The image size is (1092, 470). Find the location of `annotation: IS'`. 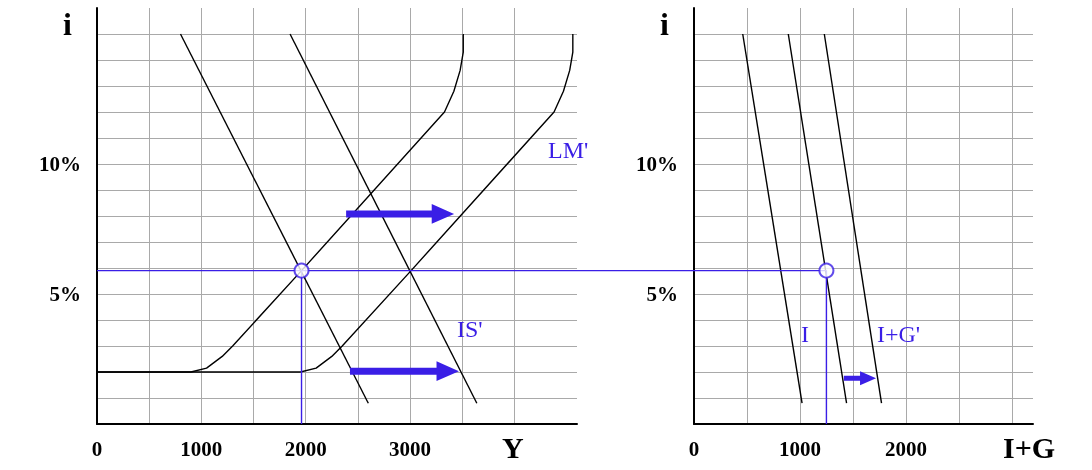

annotation: IS' is located at coordinates (470, 329).